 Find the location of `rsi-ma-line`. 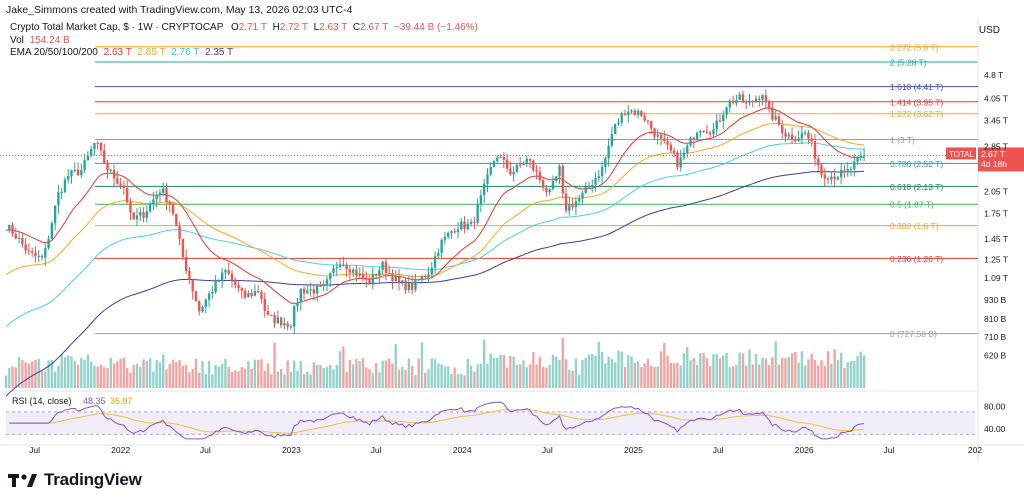

rsi-ma-line is located at coordinates (437, 421).